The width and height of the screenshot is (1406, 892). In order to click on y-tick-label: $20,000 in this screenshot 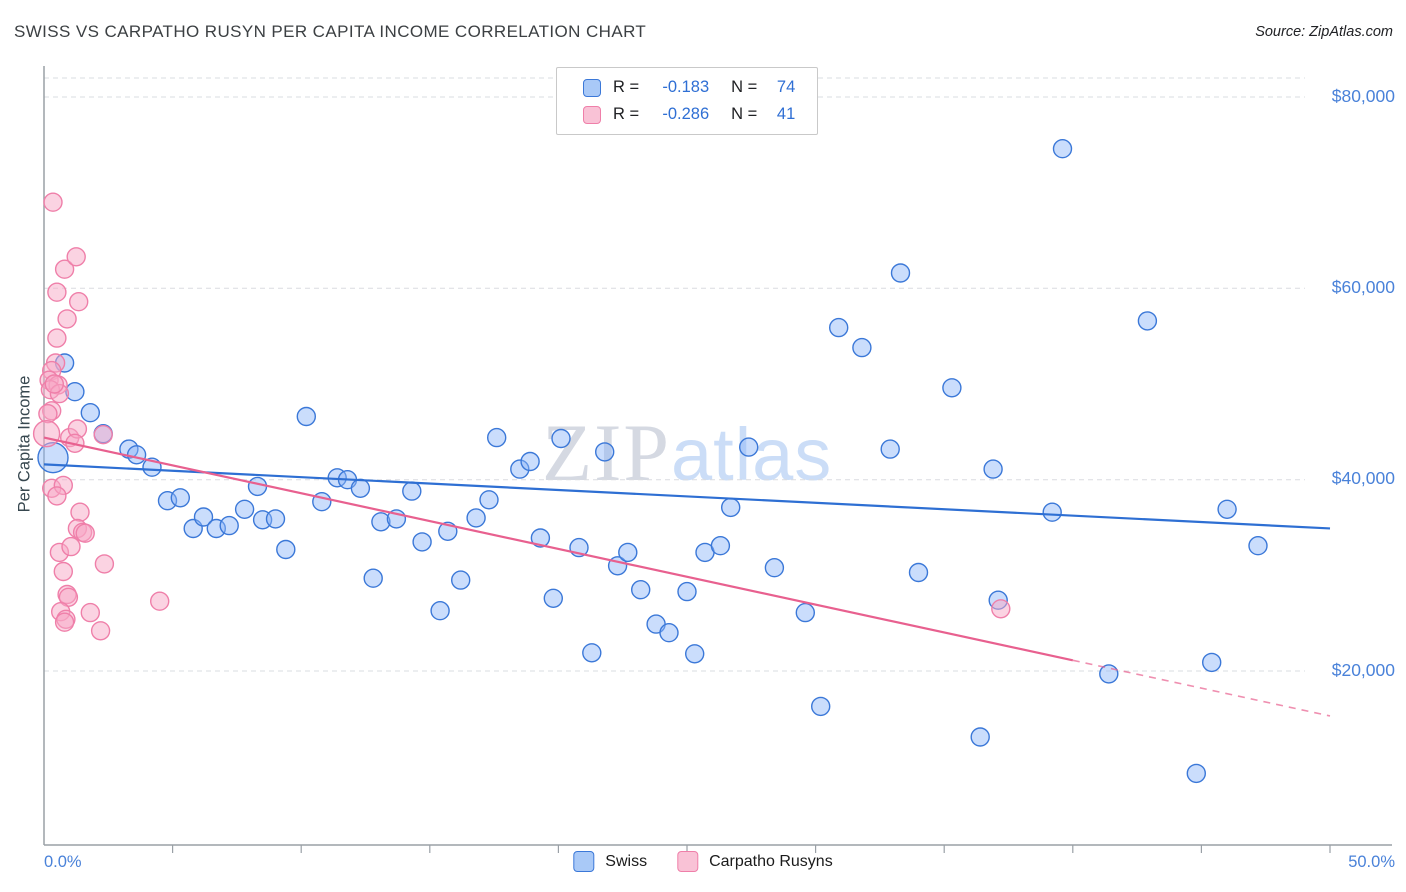, I will do `click(1363, 670)`.